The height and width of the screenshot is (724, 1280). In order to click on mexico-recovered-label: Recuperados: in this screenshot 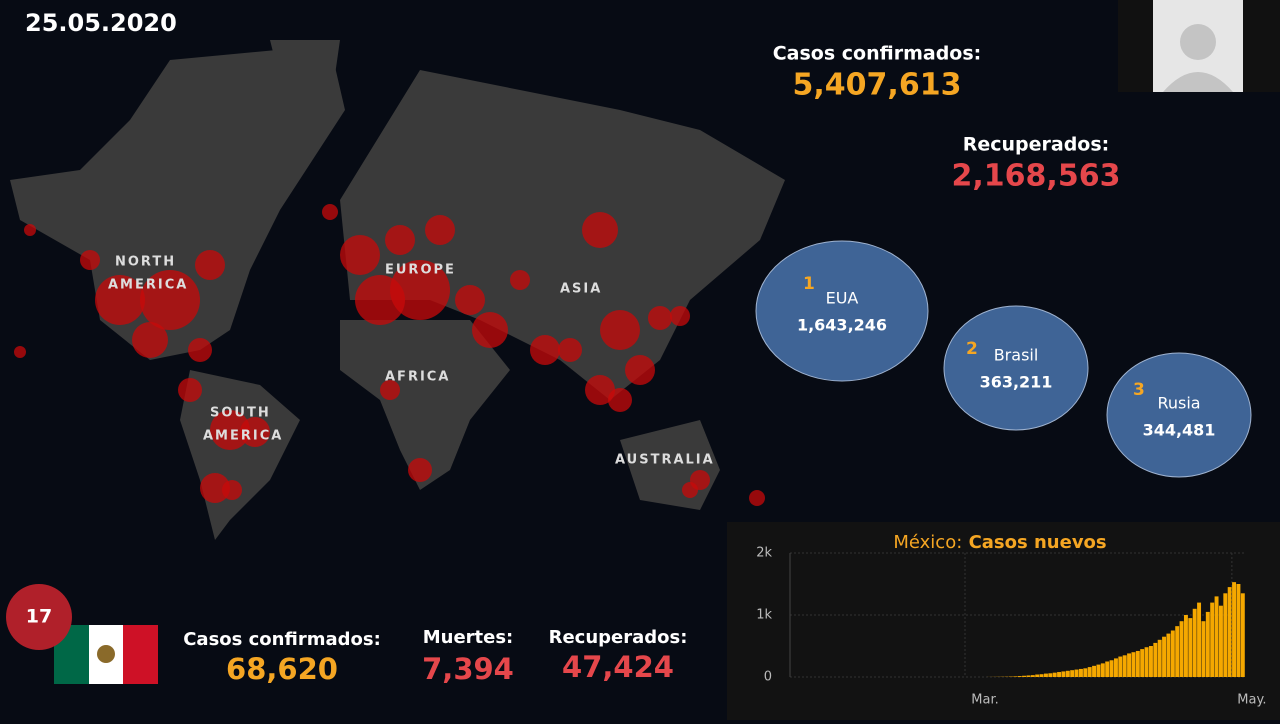, I will do `click(618, 637)`.